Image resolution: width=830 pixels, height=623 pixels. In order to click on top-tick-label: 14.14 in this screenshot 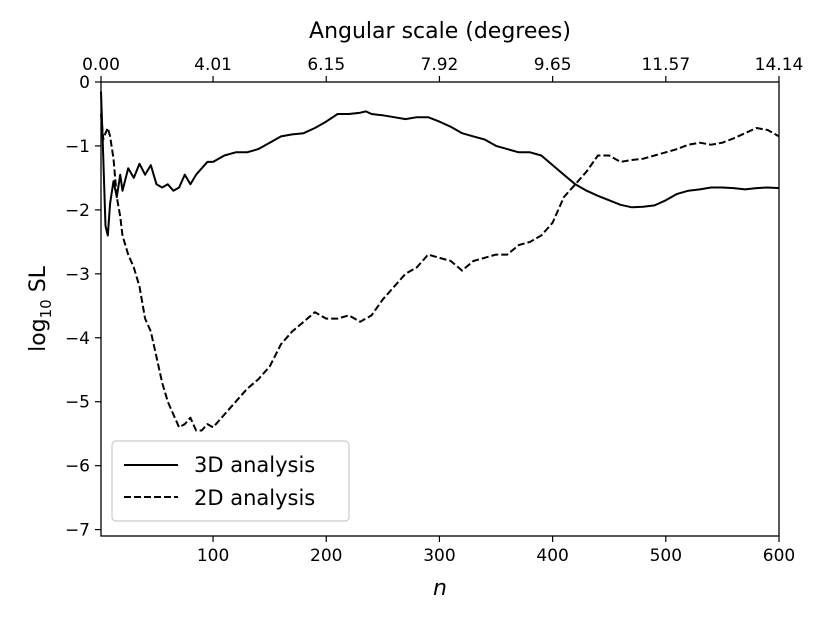, I will do `click(779, 65)`.